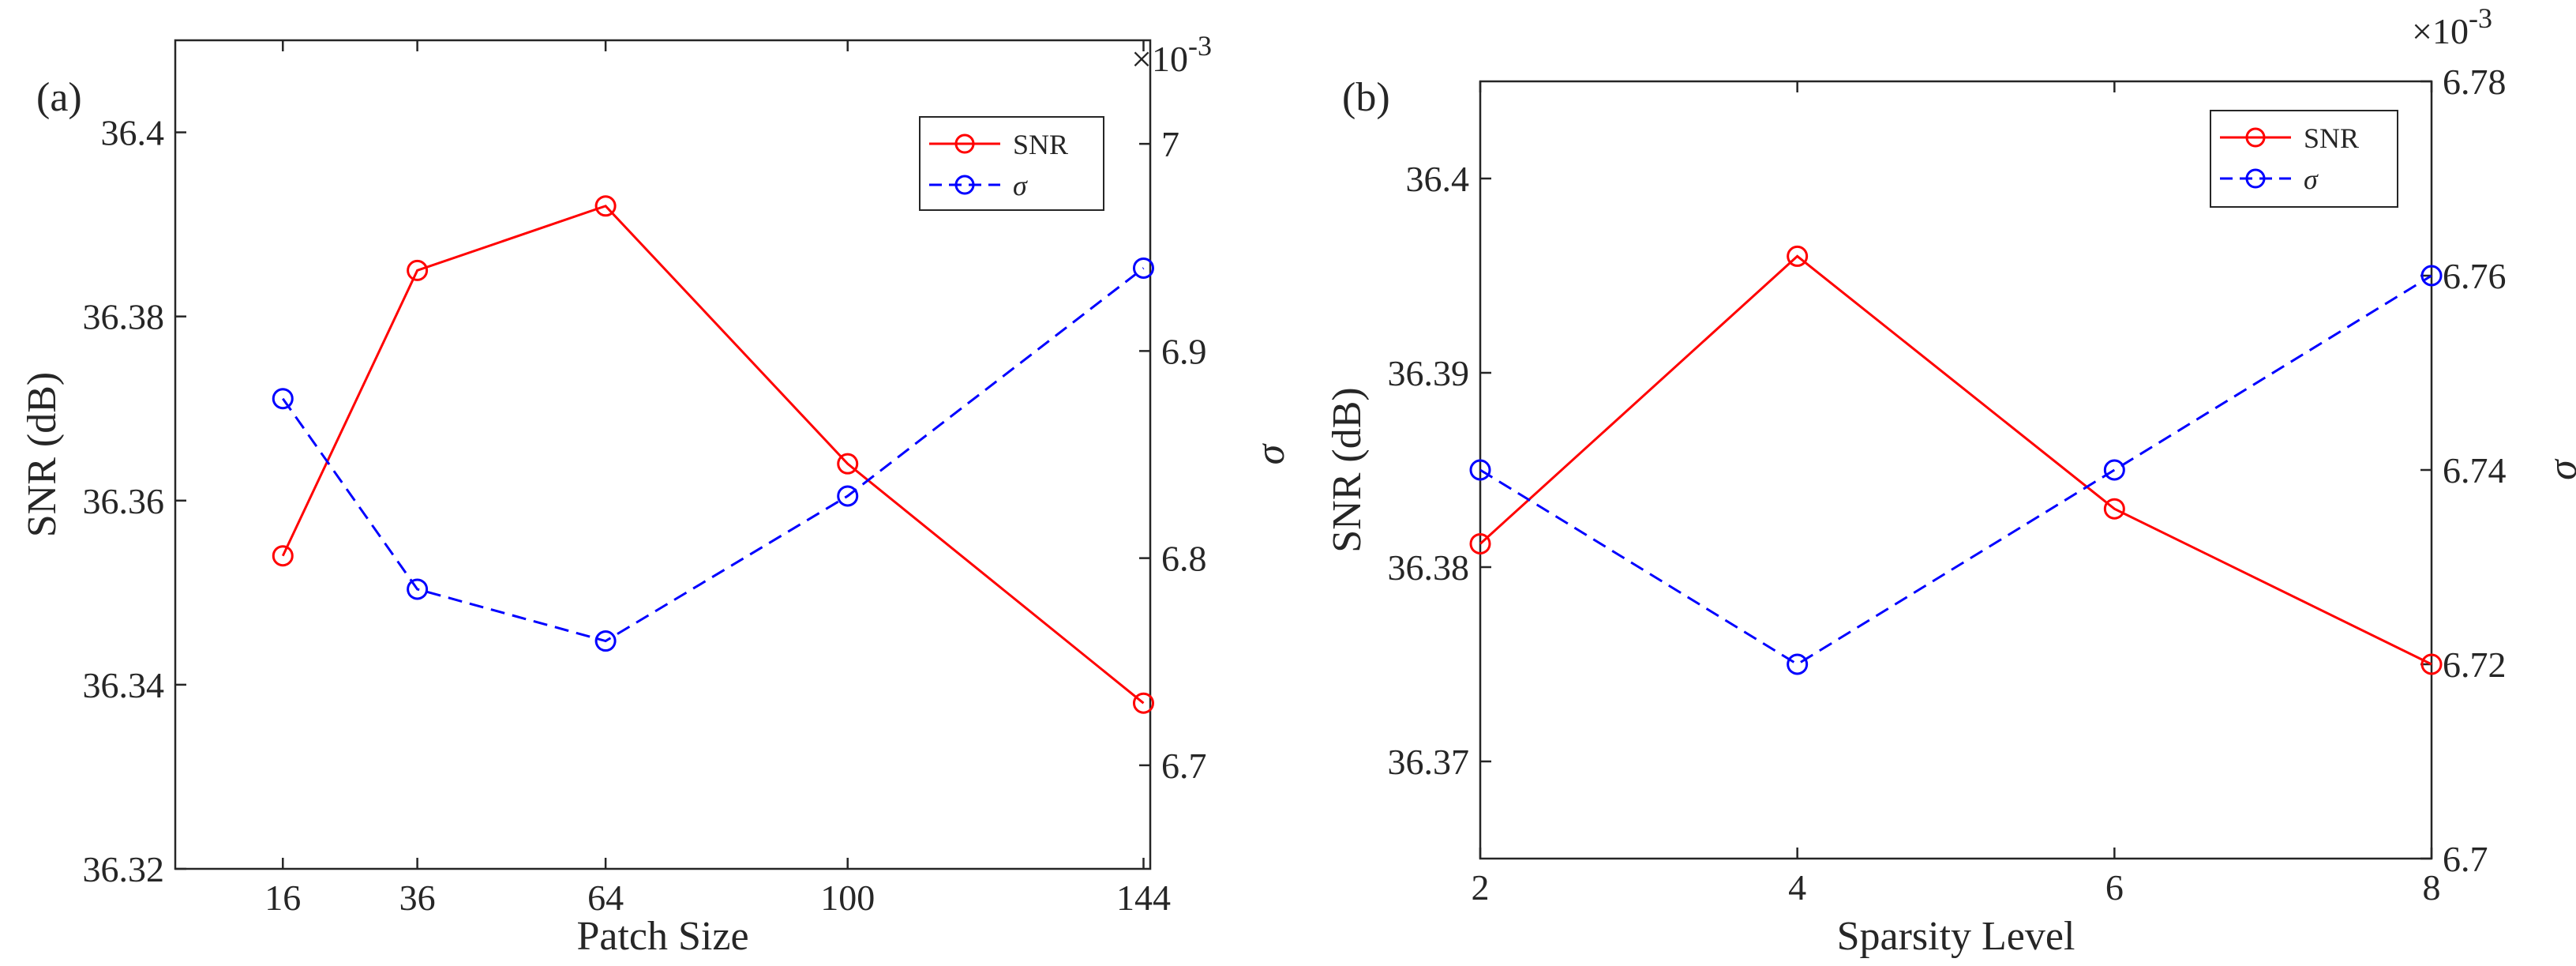 The image size is (2576, 966). I want to click on series-line-sigma, so click(713, 455).